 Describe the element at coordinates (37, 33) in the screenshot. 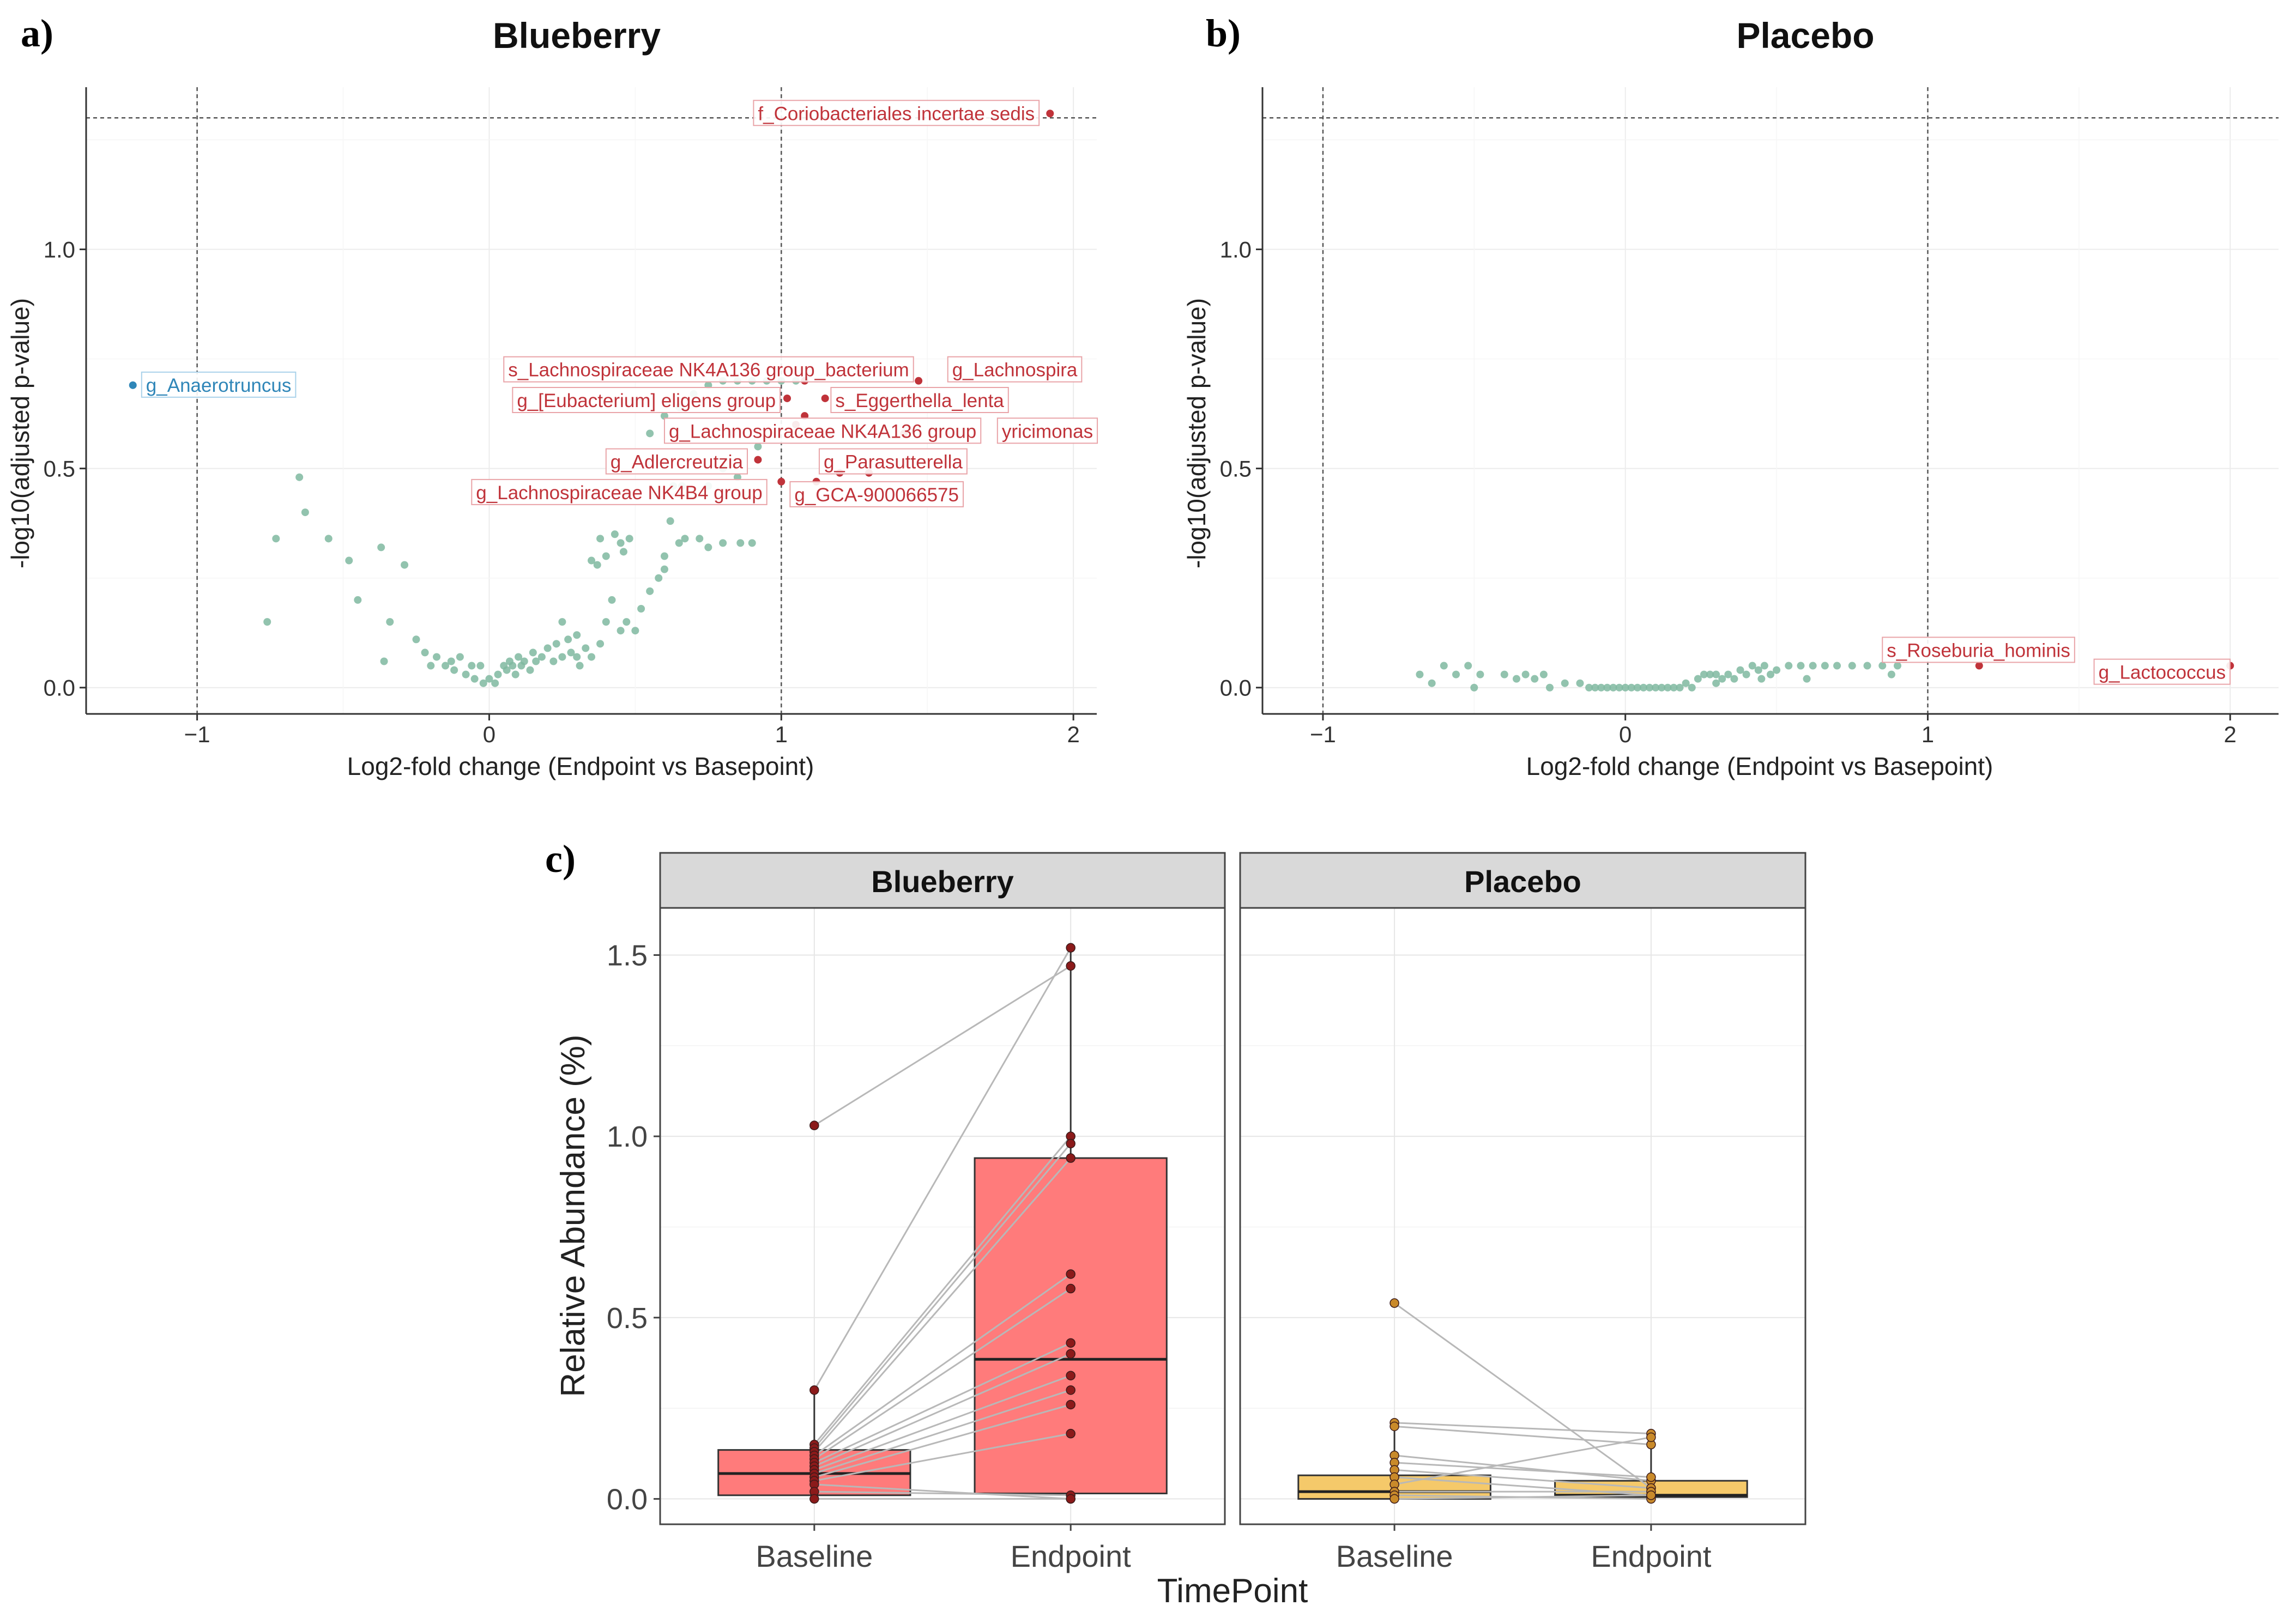

I see `panel-letter-a: a)` at that location.